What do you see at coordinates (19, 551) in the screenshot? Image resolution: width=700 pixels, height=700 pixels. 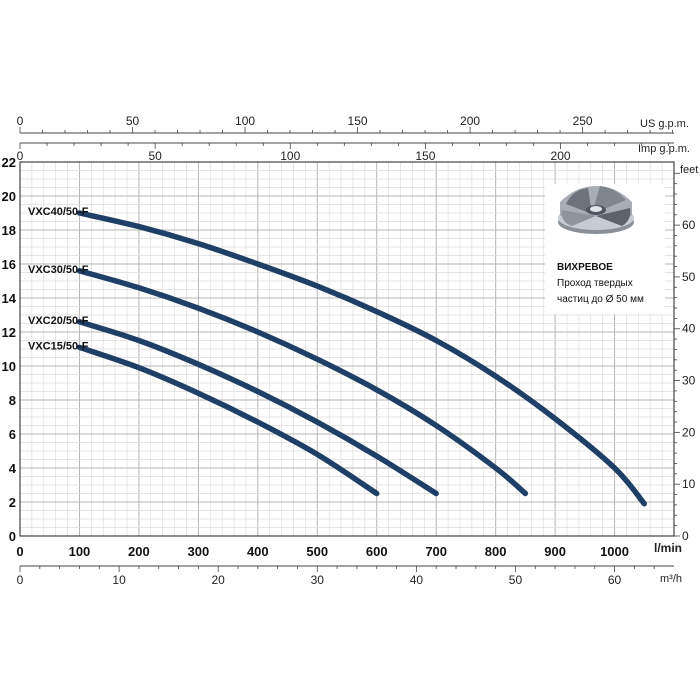 I see `x-tick-label: 0` at bounding box center [19, 551].